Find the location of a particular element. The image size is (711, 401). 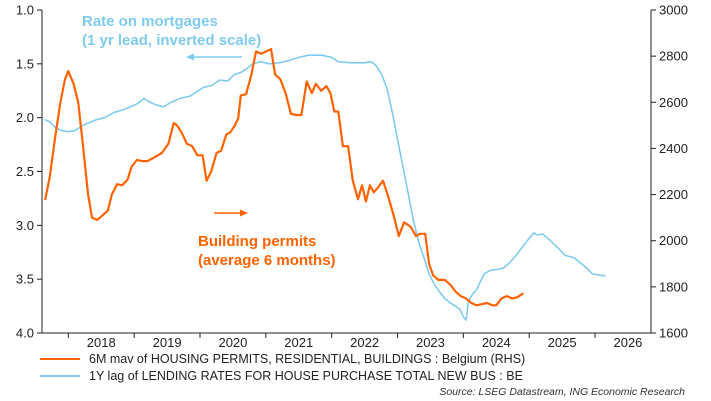

x-tick-label: 2020 is located at coordinates (232, 342).